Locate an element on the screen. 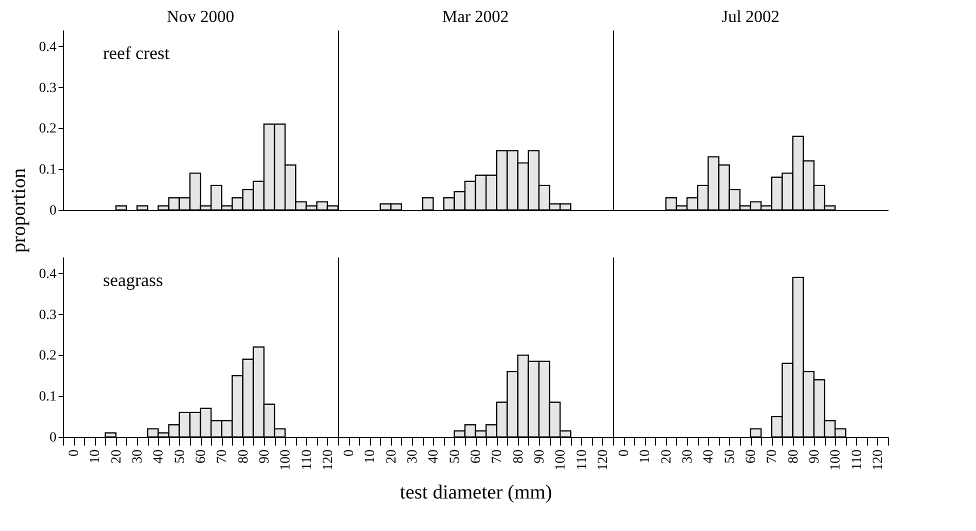 The width and height of the screenshot is (976, 531). annotation: reef crest is located at coordinates (136, 53).